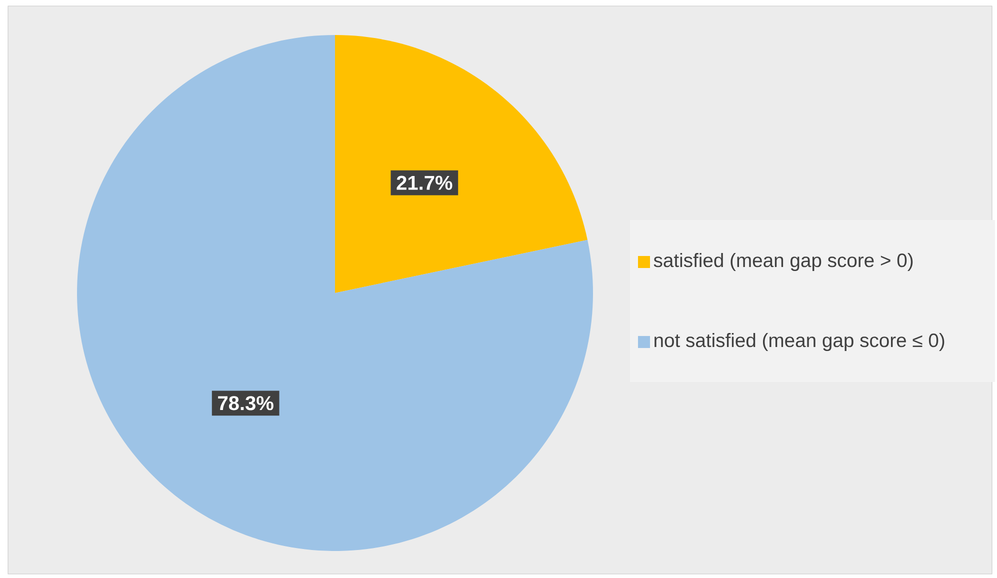 The height and width of the screenshot is (578, 997). Describe the element at coordinates (783, 261) in the screenshot. I see `legend-label: satisfied (mean gap score > 0)` at that location.